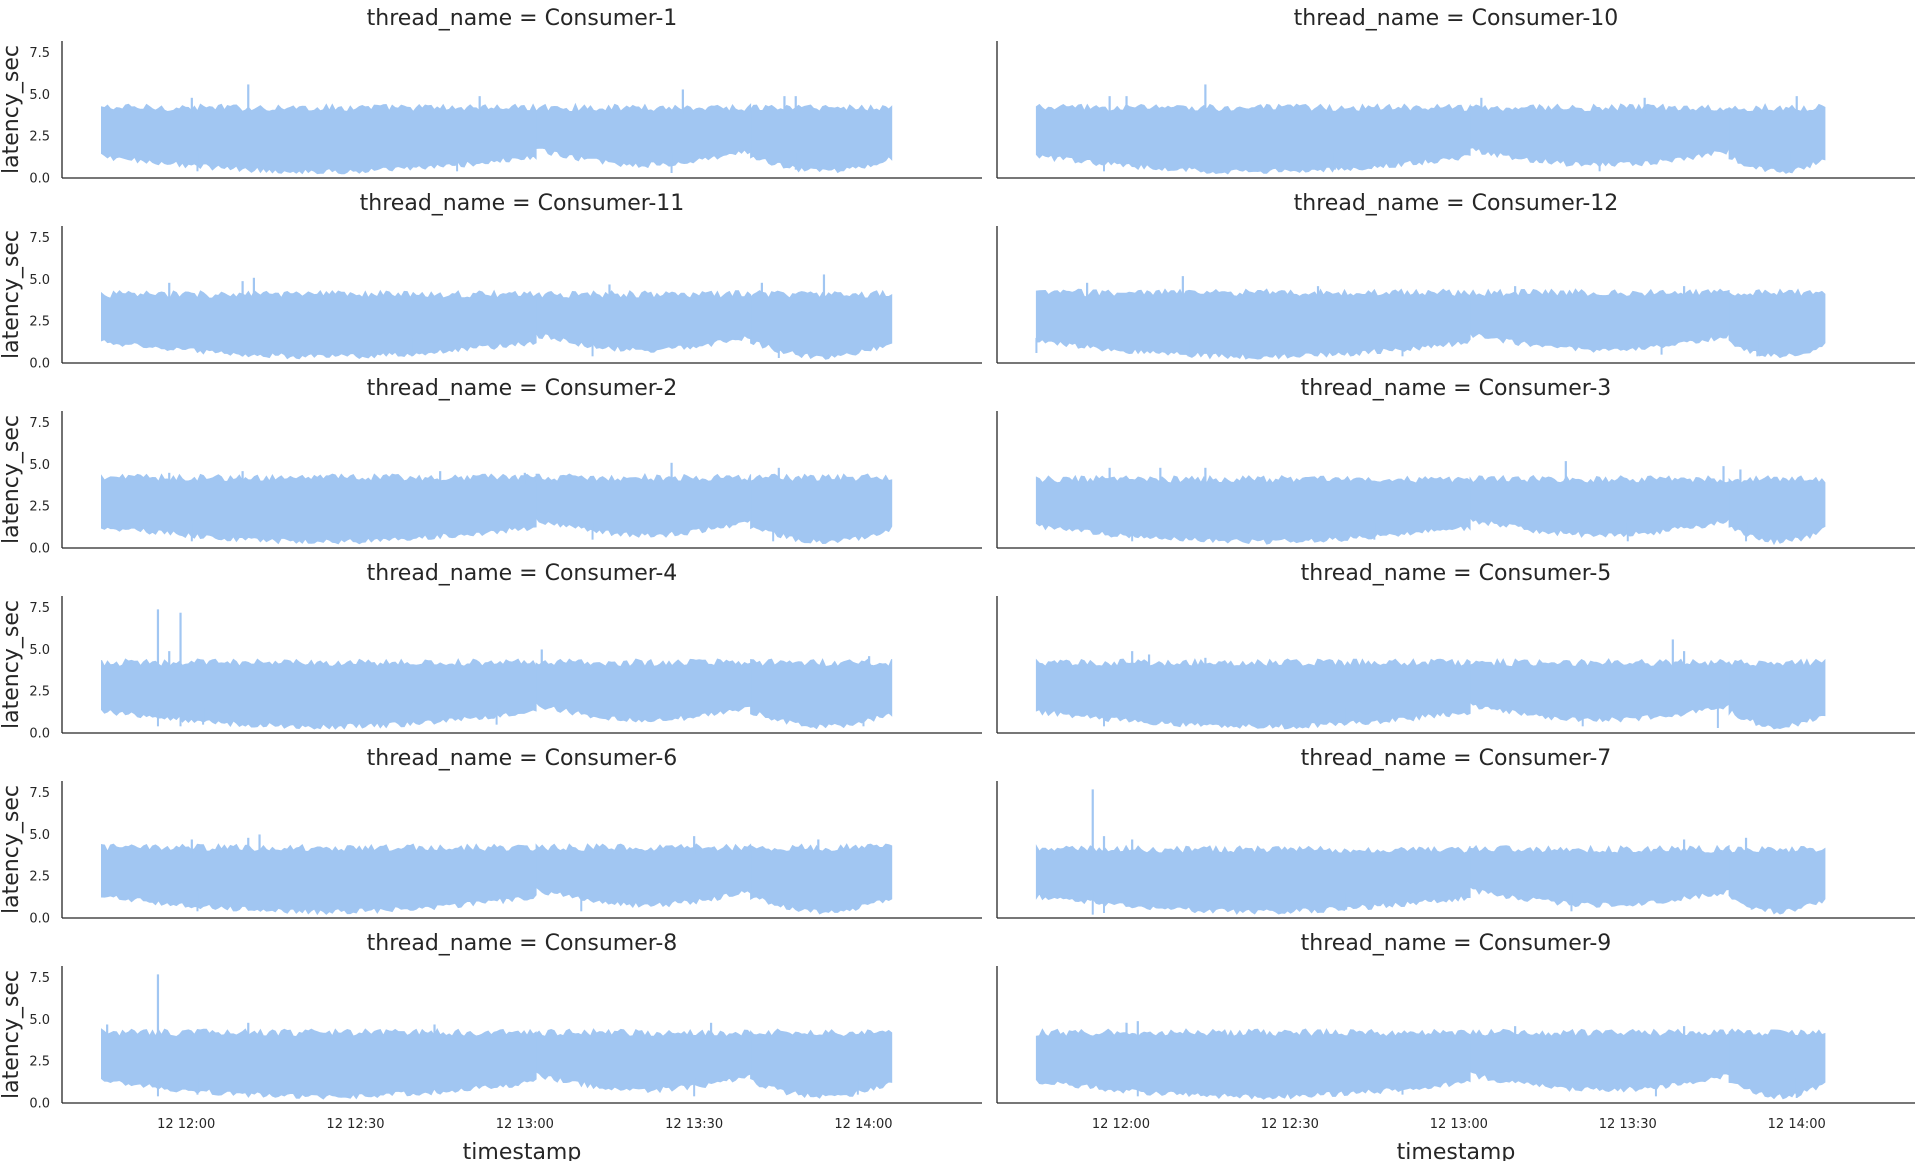 The width and height of the screenshot is (1920, 1161). I want to click on panel-title: thread_name = Consumer-6, so click(522, 758).